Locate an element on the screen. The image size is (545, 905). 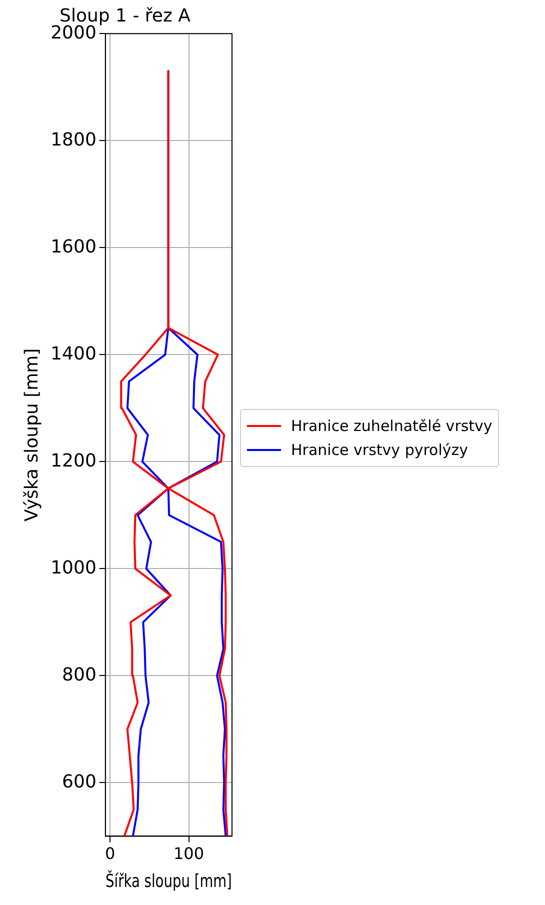
y-tick-label: 1600 is located at coordinates (73, 247).